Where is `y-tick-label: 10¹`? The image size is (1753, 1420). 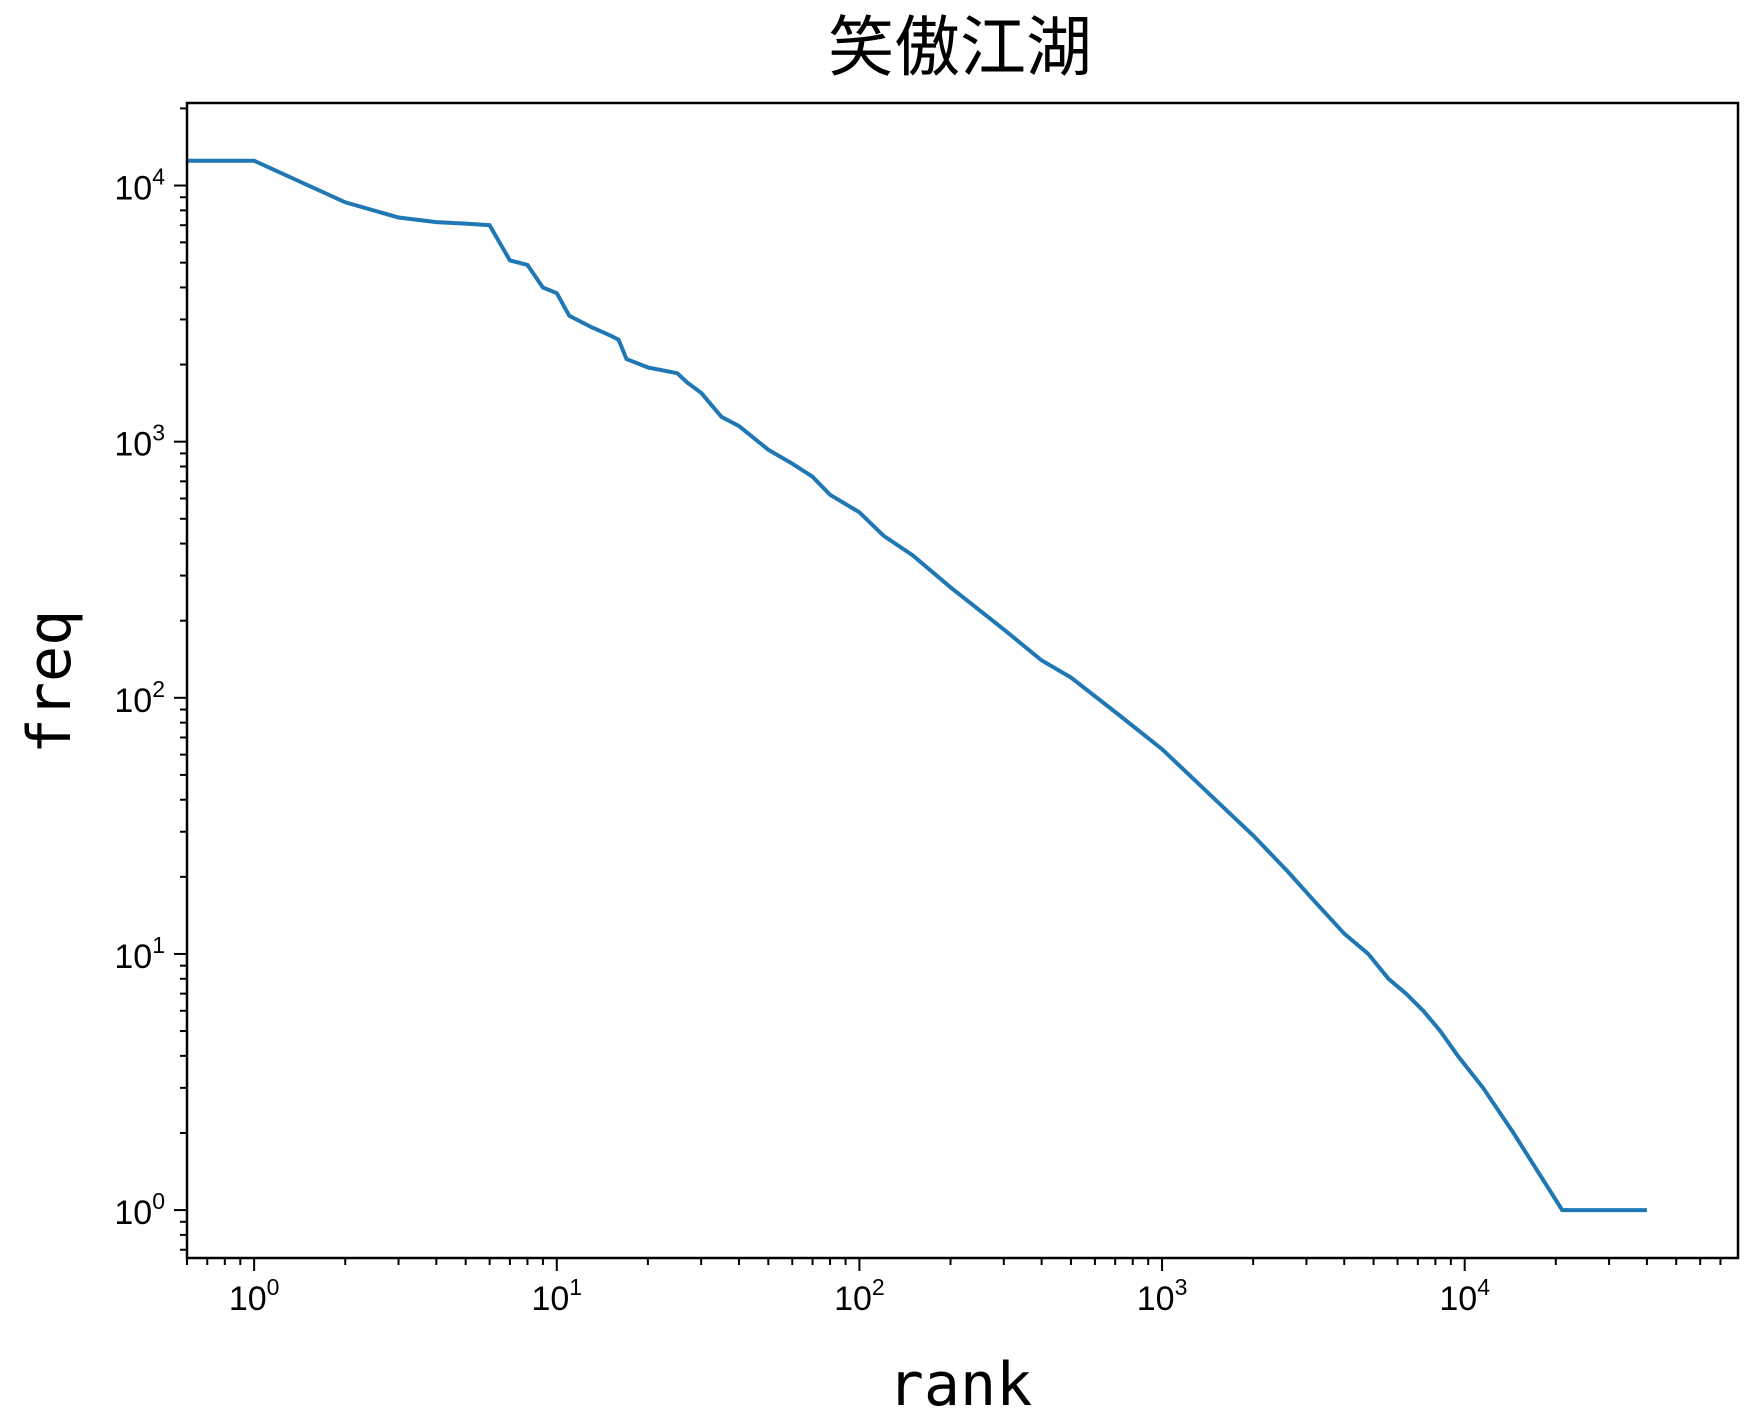 y-tick-label: 10¹ is located at coordinates (139, 954).